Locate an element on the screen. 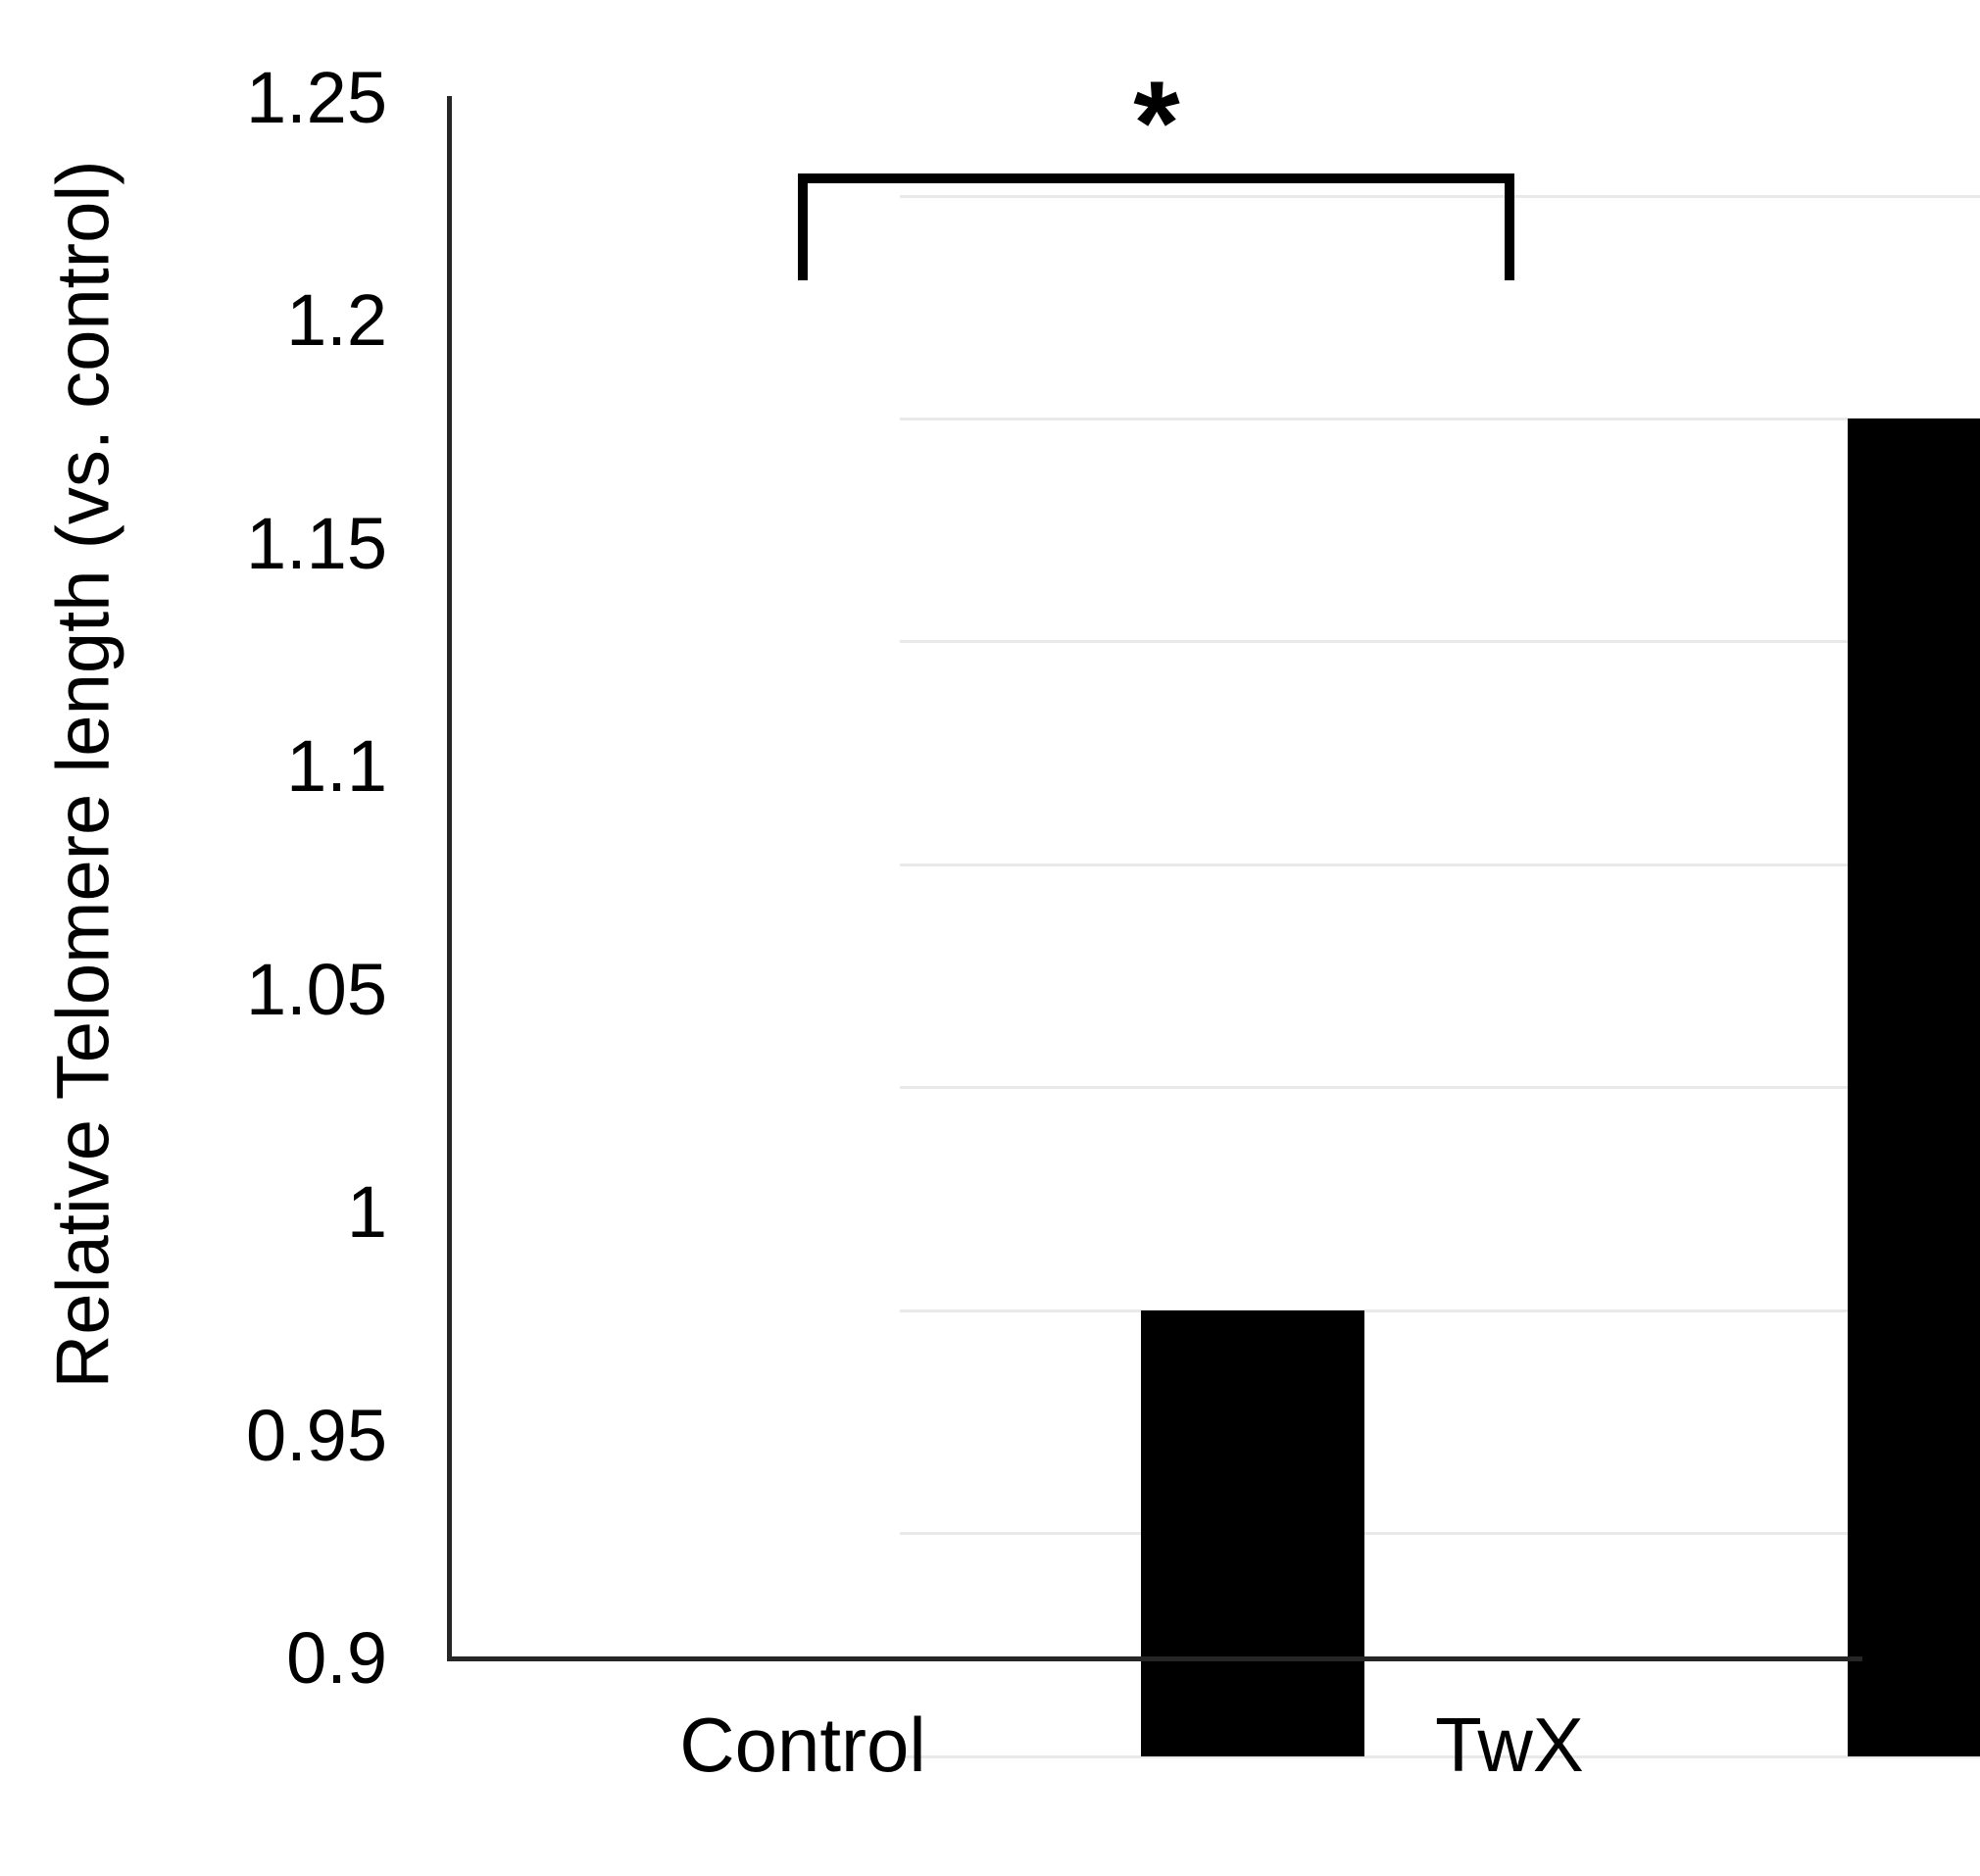 This screenshot has width=1980, height=1876. y-tick-label: 1.15 is located at coordinates (316, 544).